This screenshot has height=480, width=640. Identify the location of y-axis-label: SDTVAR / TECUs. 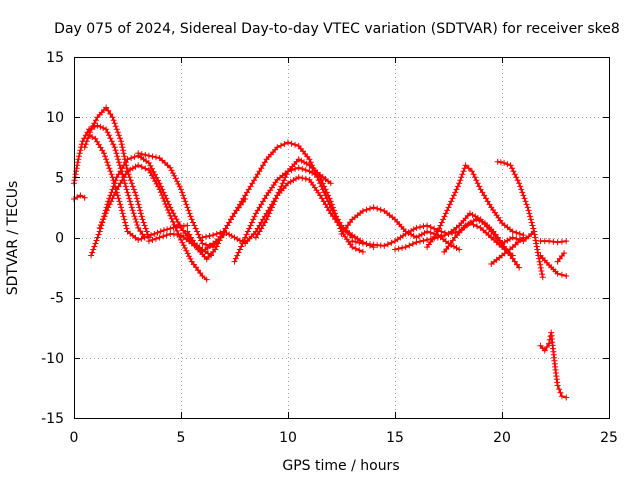
(13, 238).